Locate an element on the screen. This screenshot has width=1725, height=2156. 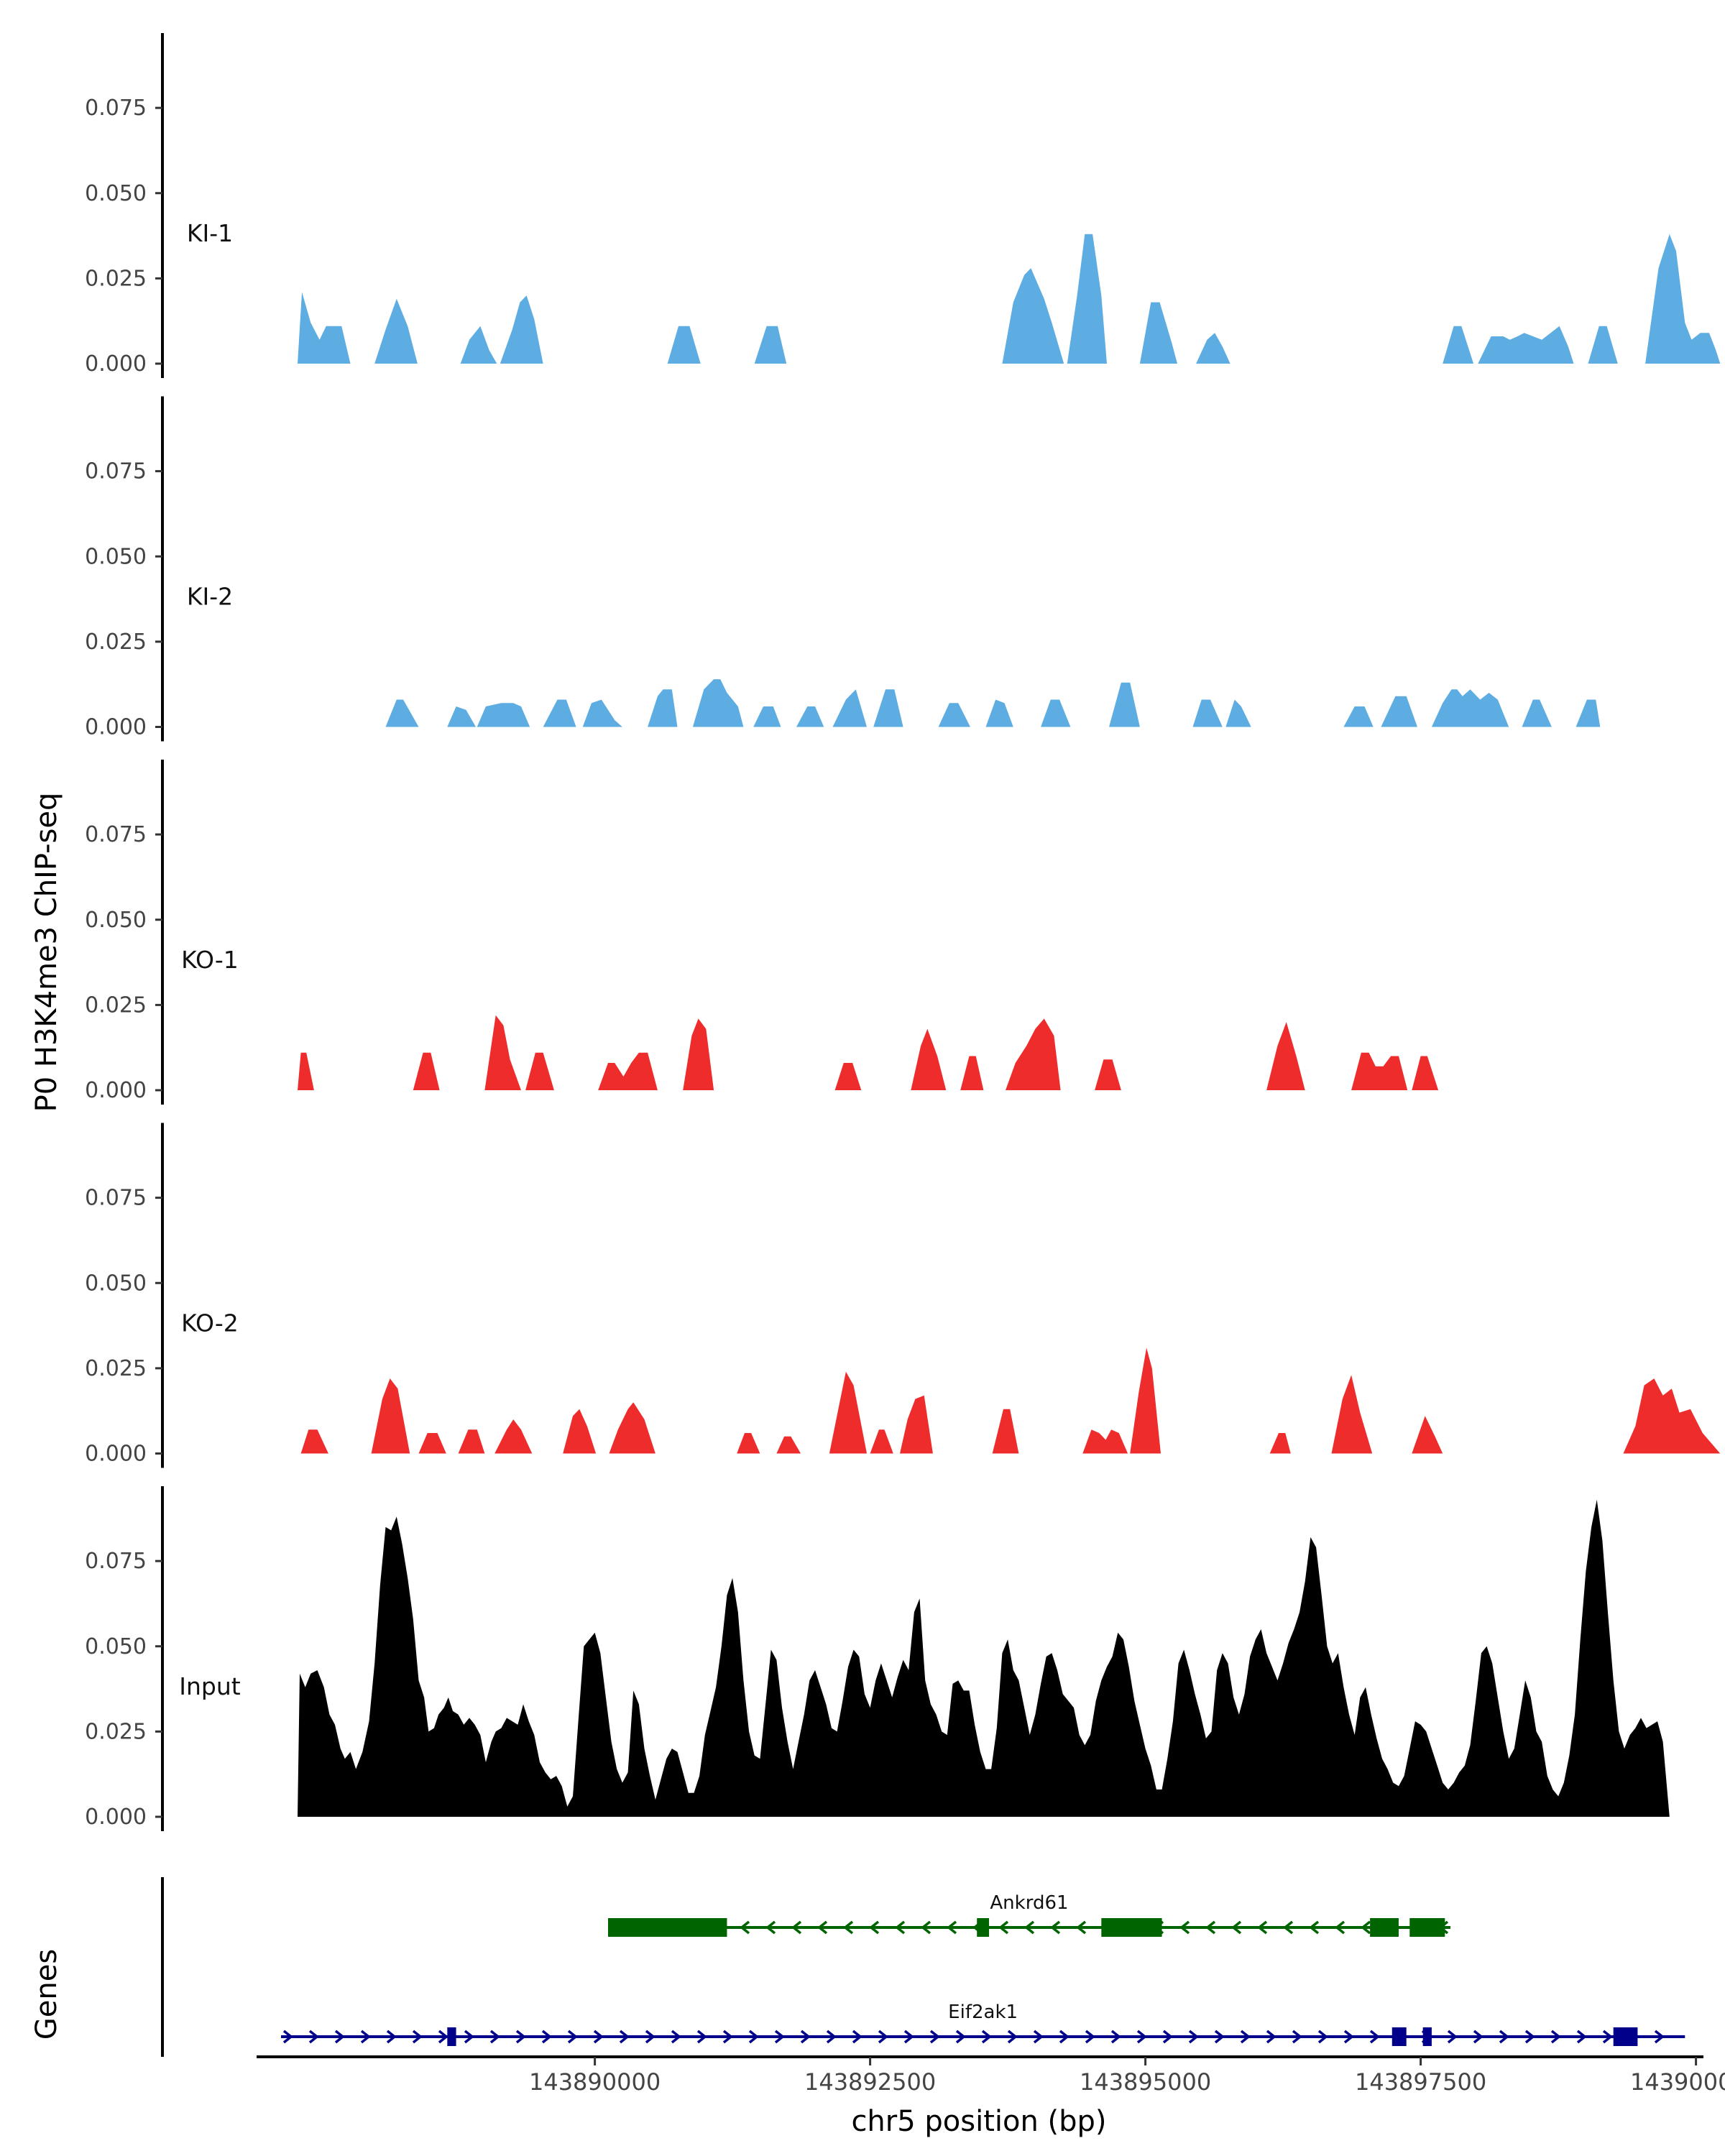
track-label: KO-1 is located at coordinates (210, 960).